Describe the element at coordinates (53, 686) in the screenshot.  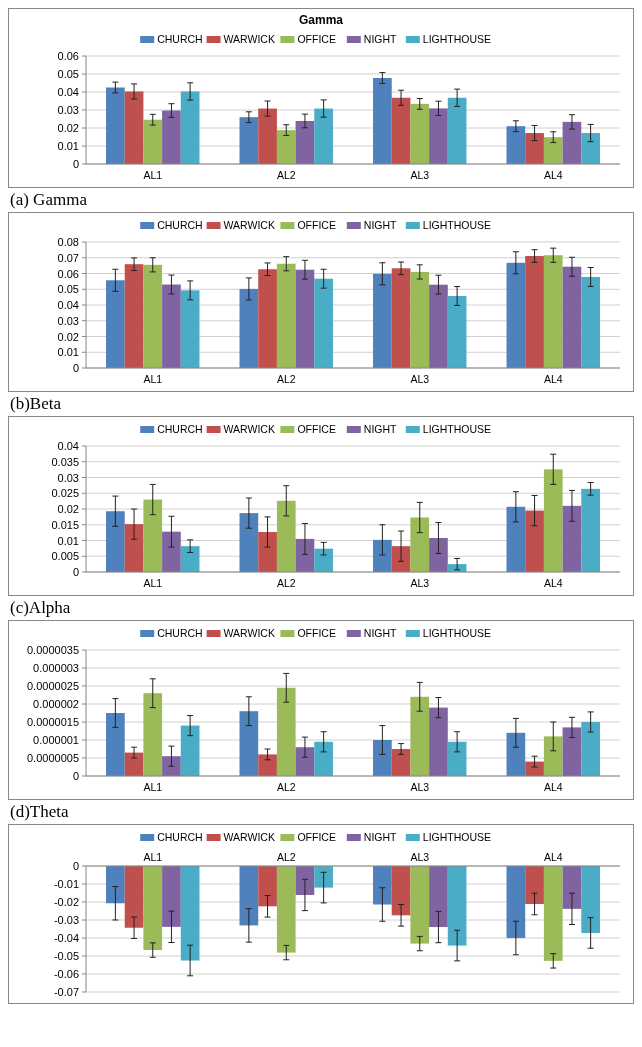
I see `y-tick-label: 0.0000025` at that location.